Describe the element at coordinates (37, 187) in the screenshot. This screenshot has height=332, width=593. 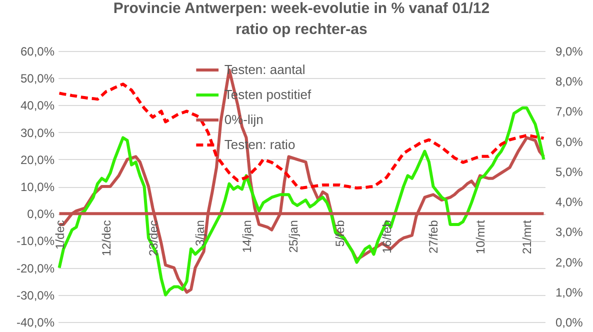
I see `y-tick-label: 10,0%` at that location.